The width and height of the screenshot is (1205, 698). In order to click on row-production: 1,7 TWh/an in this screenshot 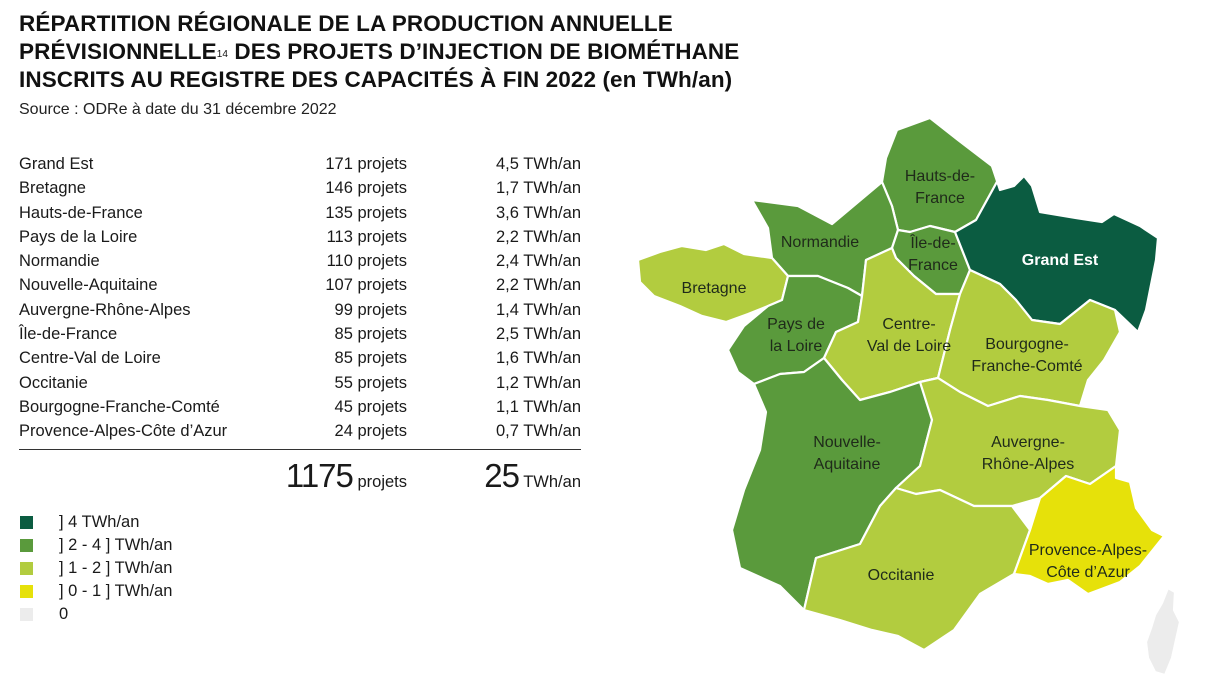, I will do `click(538, 188)`.